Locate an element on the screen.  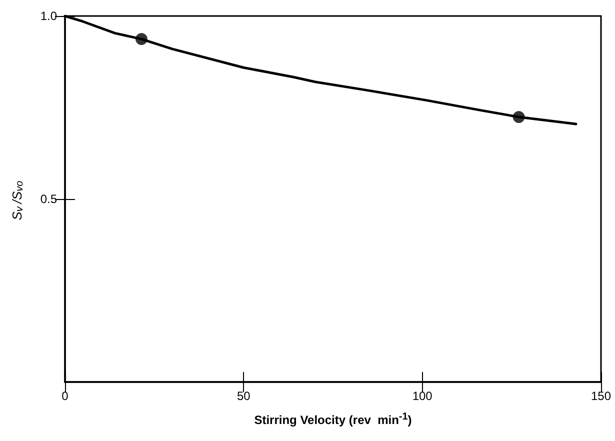
y-tick-label: 0.5 is located at coordinates (49, 199).